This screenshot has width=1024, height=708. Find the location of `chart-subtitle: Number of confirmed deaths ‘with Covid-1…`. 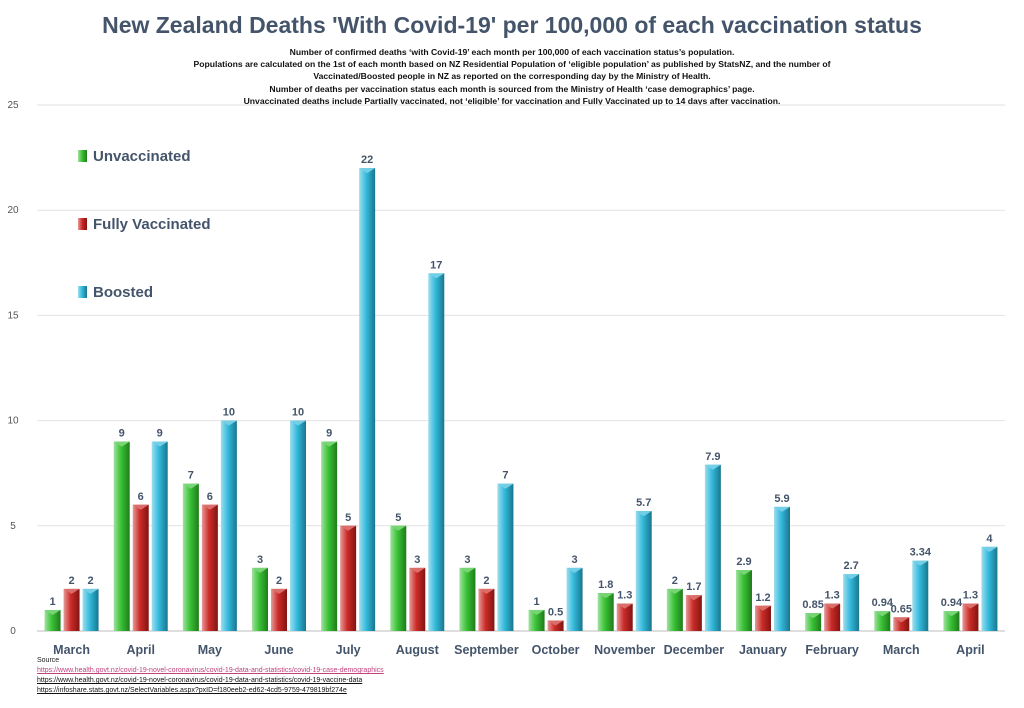

chart-subtitle: Number of confirmed deaths ‘with Covid-1… is located at coordinates (512, 76).